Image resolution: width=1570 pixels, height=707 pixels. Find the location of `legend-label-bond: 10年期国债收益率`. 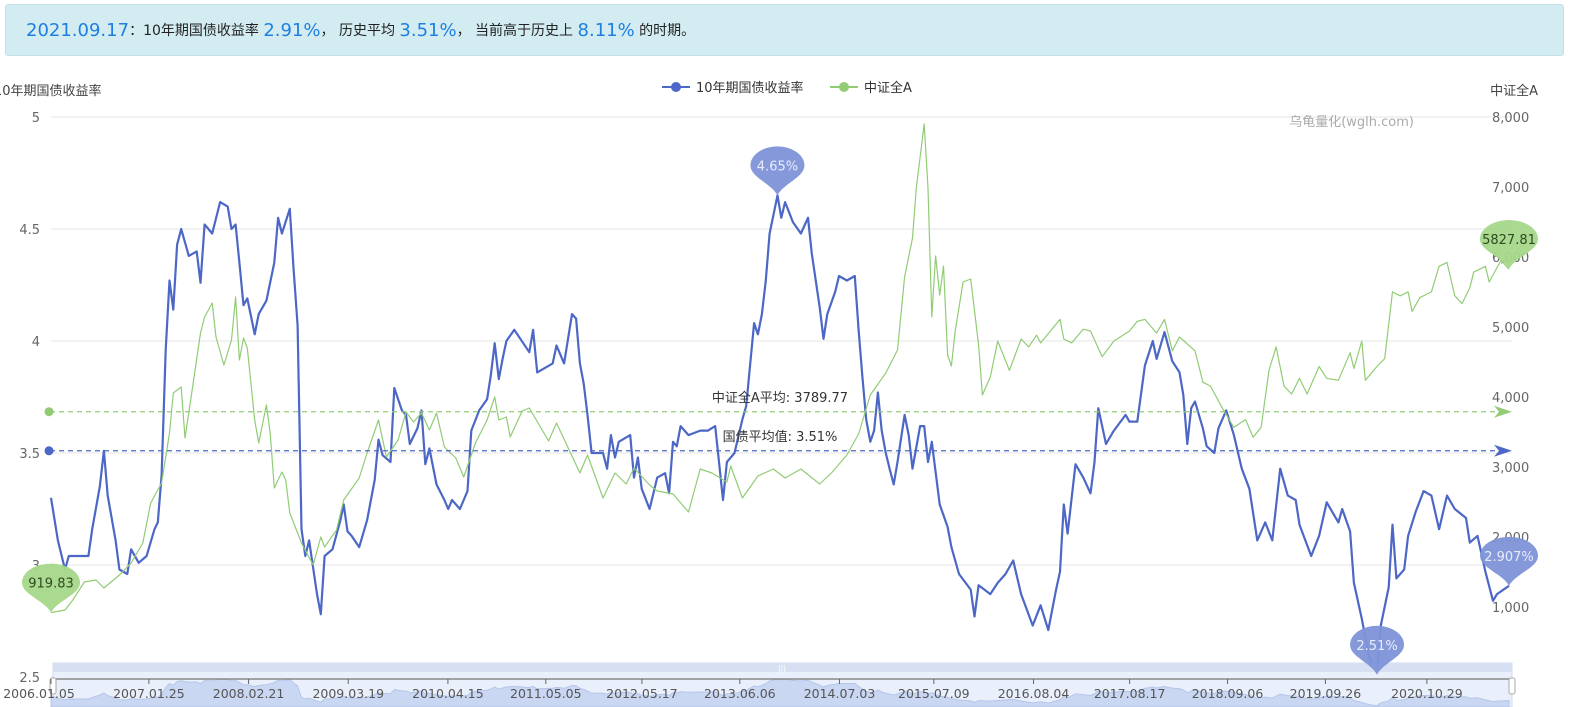

legend-label-bond: 10年期国债收益率 is located at coordinates (750, 88).